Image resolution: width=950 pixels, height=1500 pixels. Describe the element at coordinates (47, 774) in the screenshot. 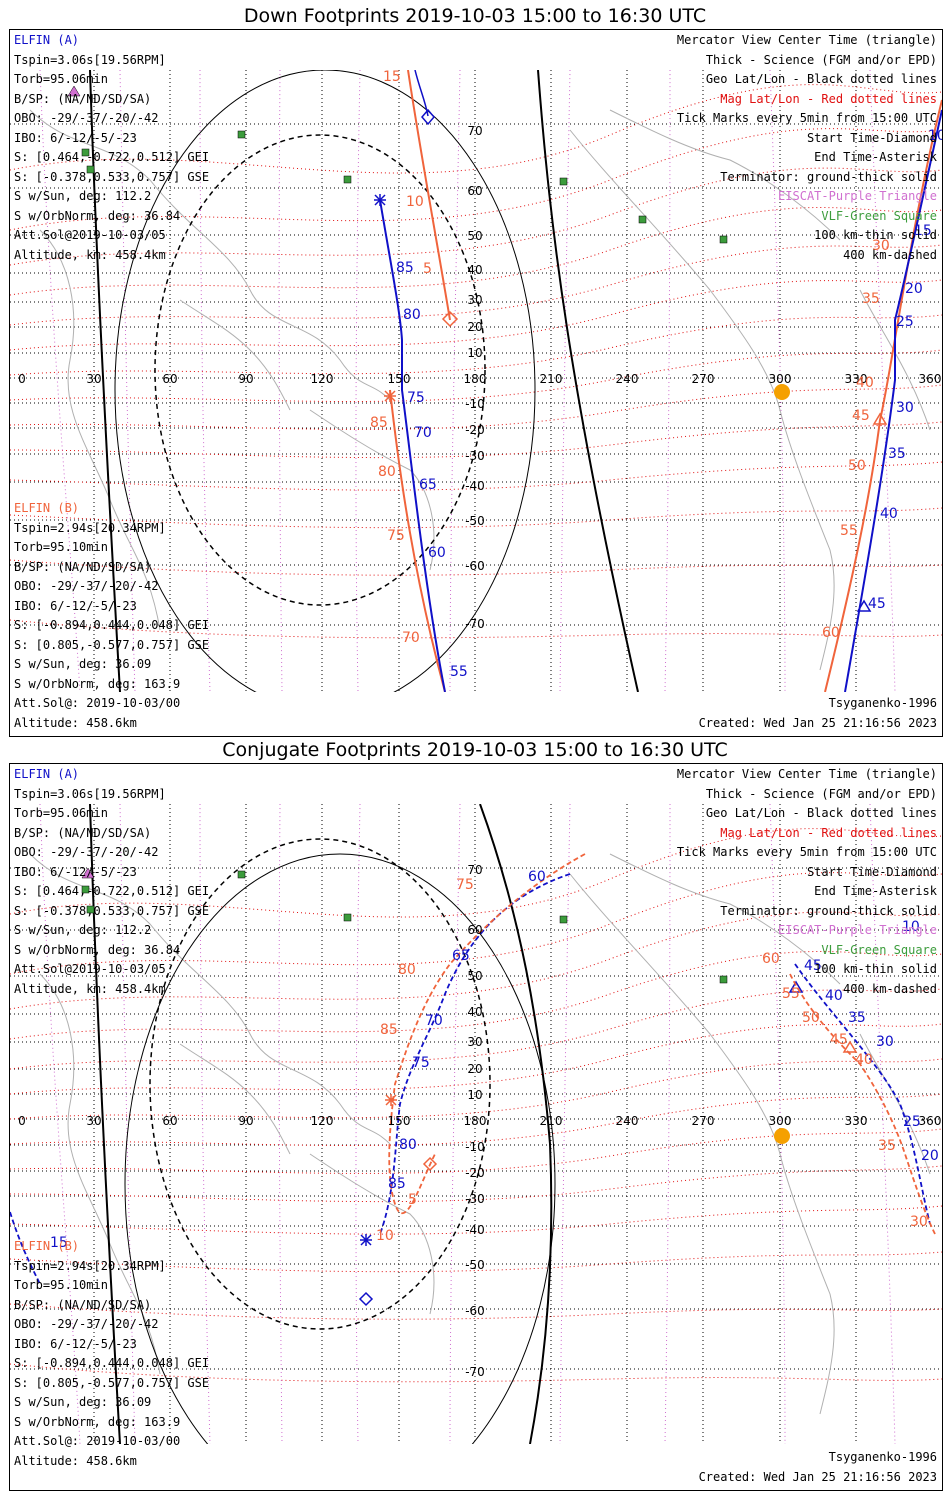

I see `elfin-a-label: ELFIN (A)` at that location.